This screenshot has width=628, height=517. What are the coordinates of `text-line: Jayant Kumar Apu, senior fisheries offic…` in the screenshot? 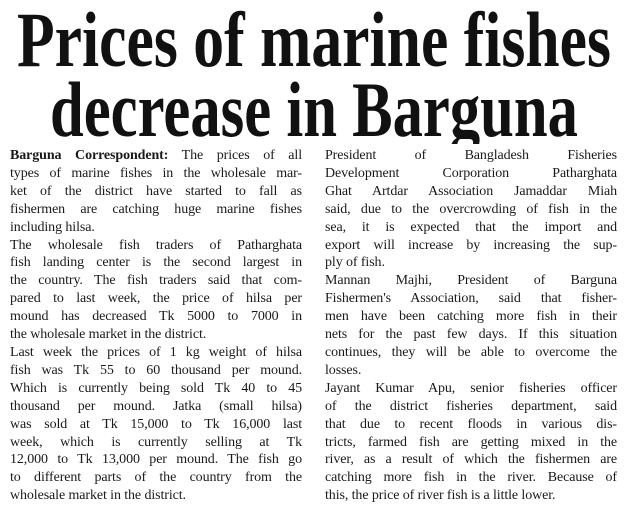 It's located at (471, 388).